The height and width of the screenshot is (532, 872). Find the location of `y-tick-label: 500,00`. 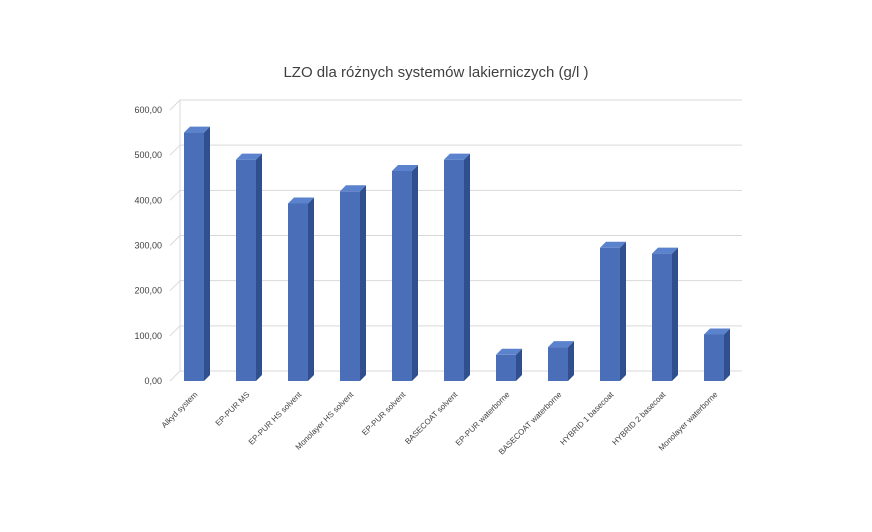

y-tick-label: 500,00 is located at coordinates (148, 155).